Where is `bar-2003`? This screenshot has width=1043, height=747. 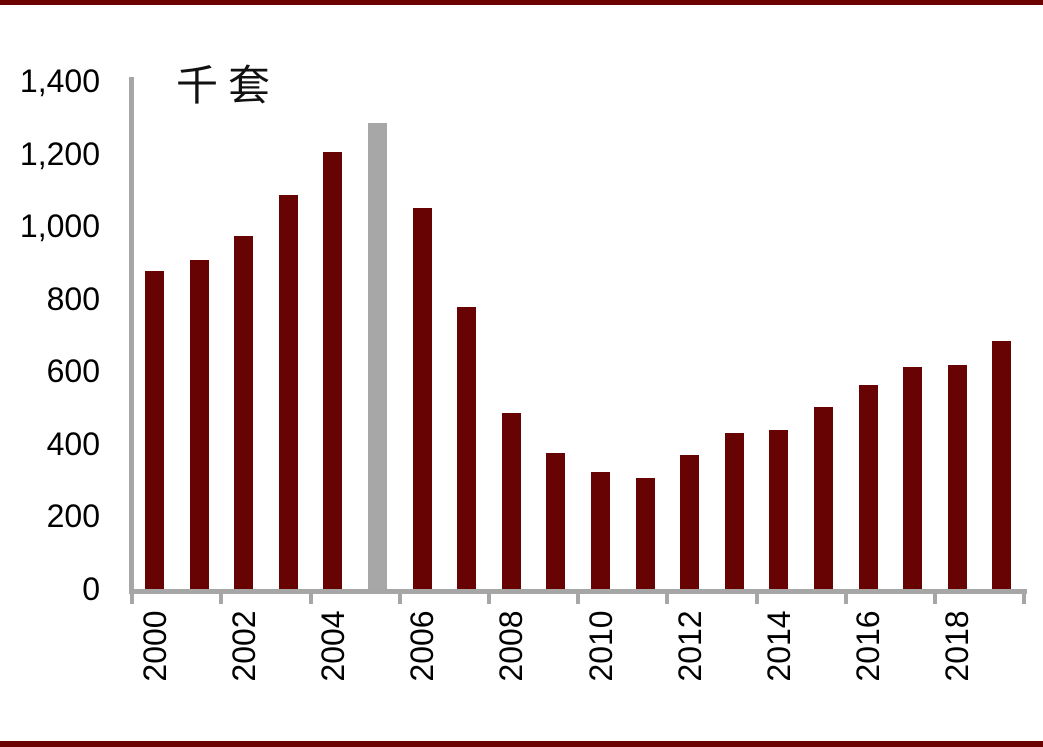 bar-2003 is located at coordinates (288, 392).